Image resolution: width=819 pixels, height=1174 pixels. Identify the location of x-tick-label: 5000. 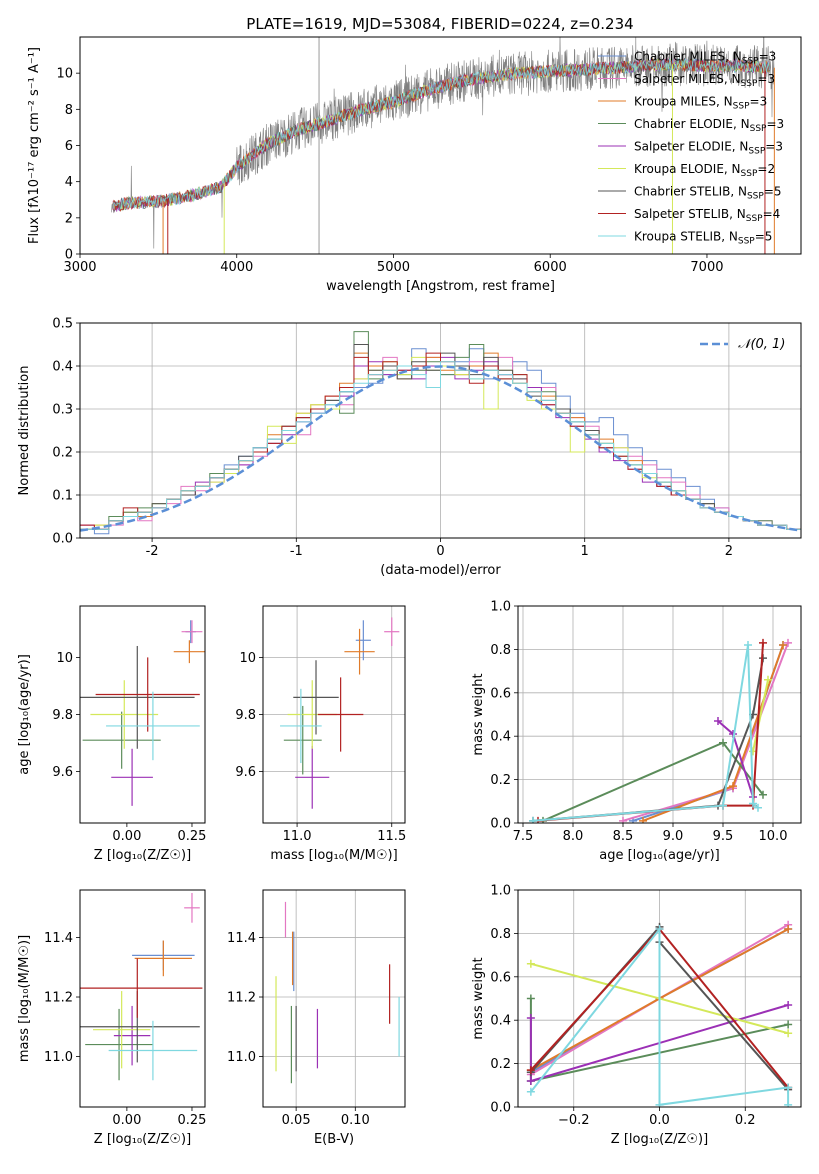
(393, 267).